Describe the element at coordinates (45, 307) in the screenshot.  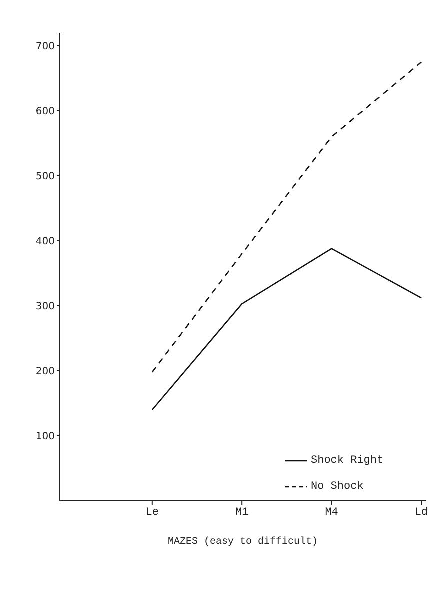
I see `y-tick-label: 300` at that location.